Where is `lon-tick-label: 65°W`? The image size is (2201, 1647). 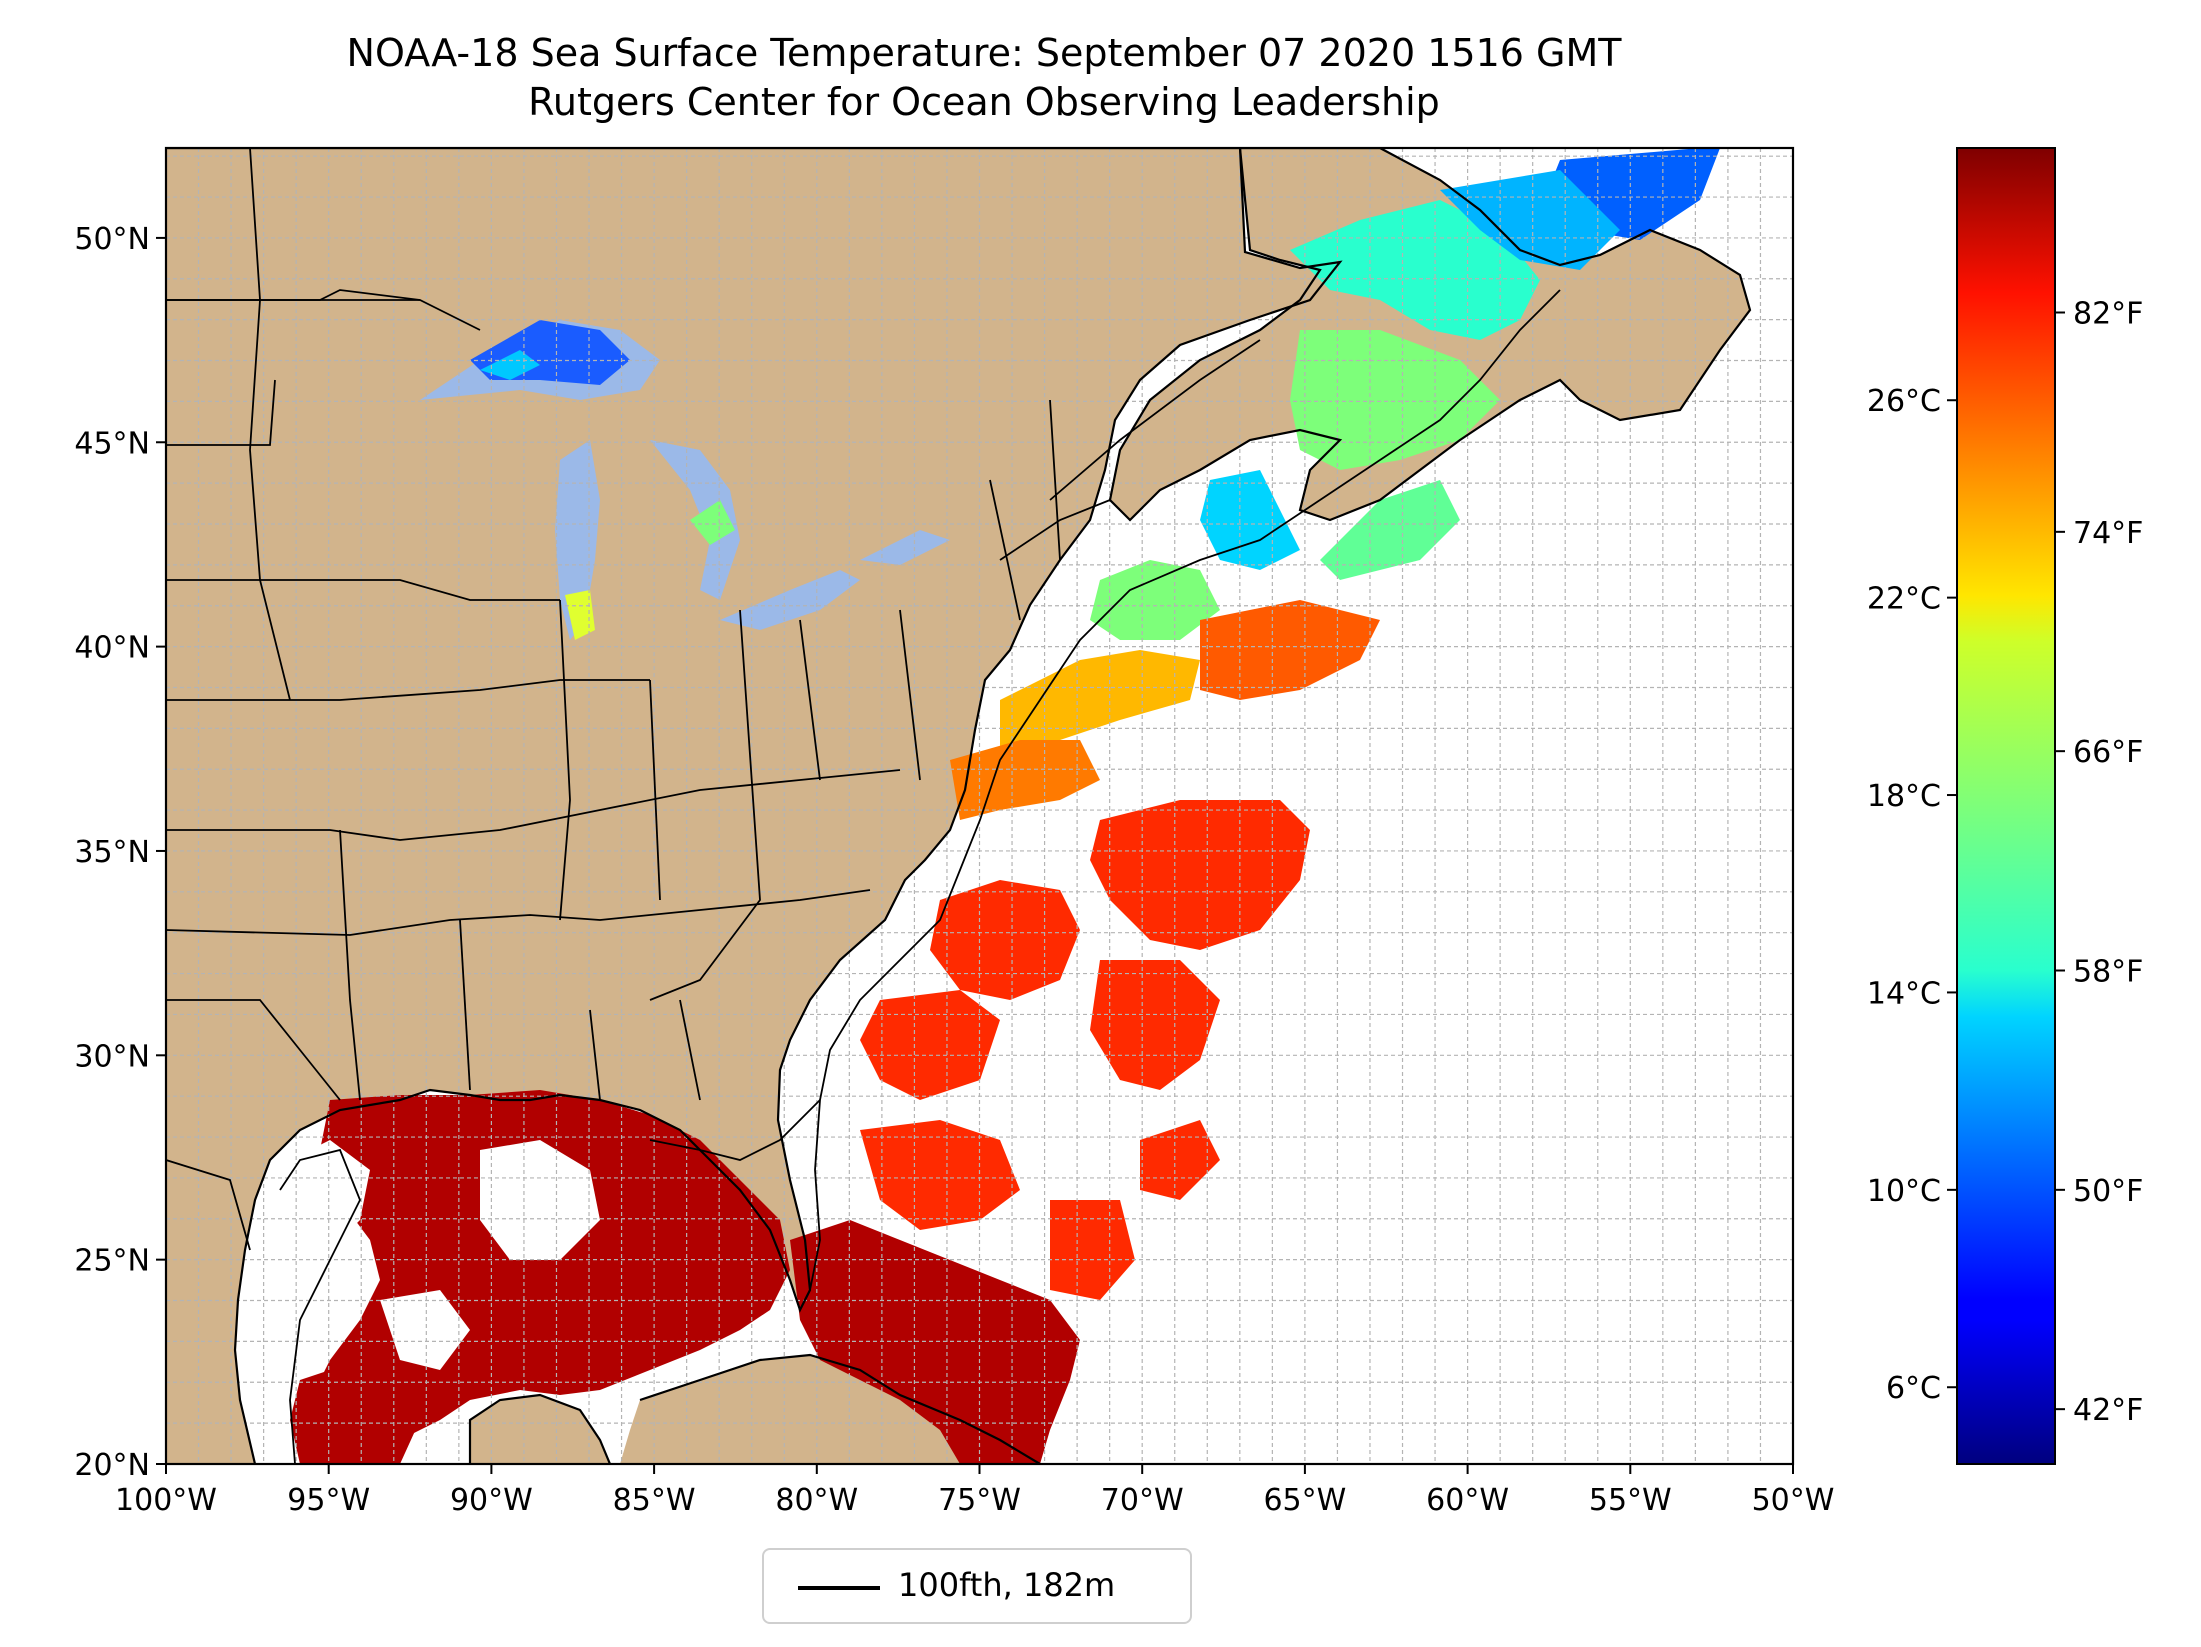
lon-tick-label: 65°W is located at coordinates (1304, 1500).